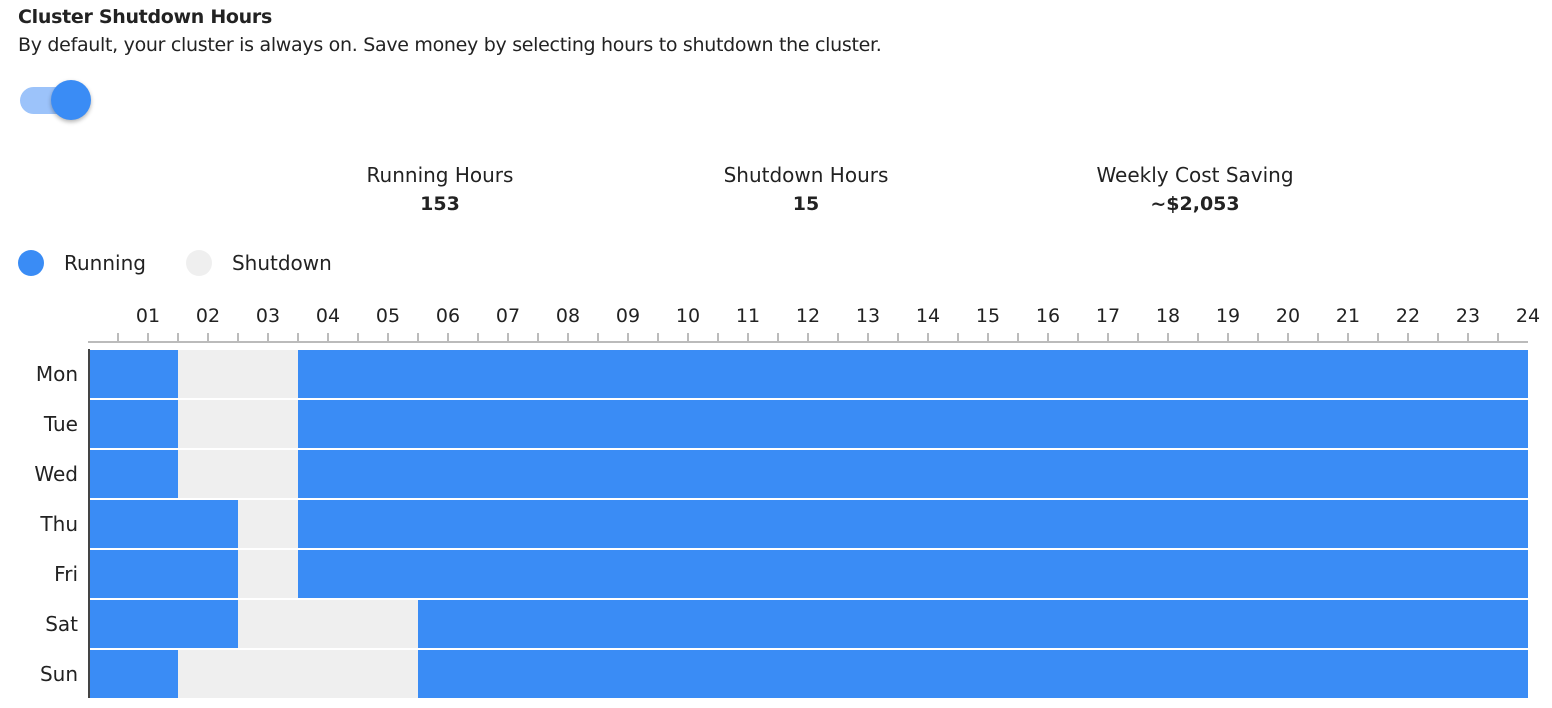  What do you see at coordinates (1348, 316) in the screenshot?
I see `hour-label: 21` at bounding box center [1348, 316].